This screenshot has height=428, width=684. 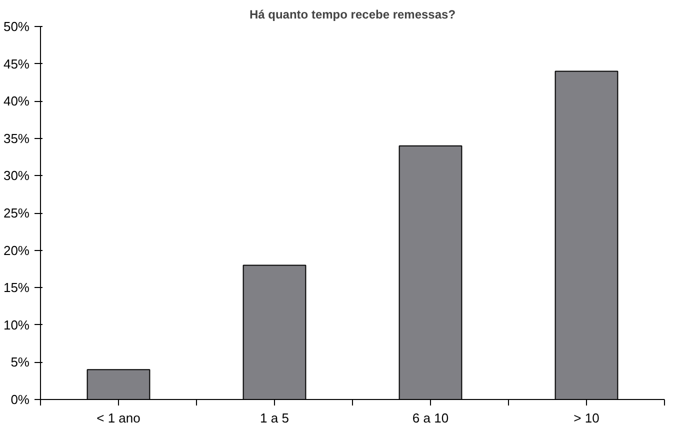 I want to click on y-tick-label: 25%, so click(x=16, y=213).